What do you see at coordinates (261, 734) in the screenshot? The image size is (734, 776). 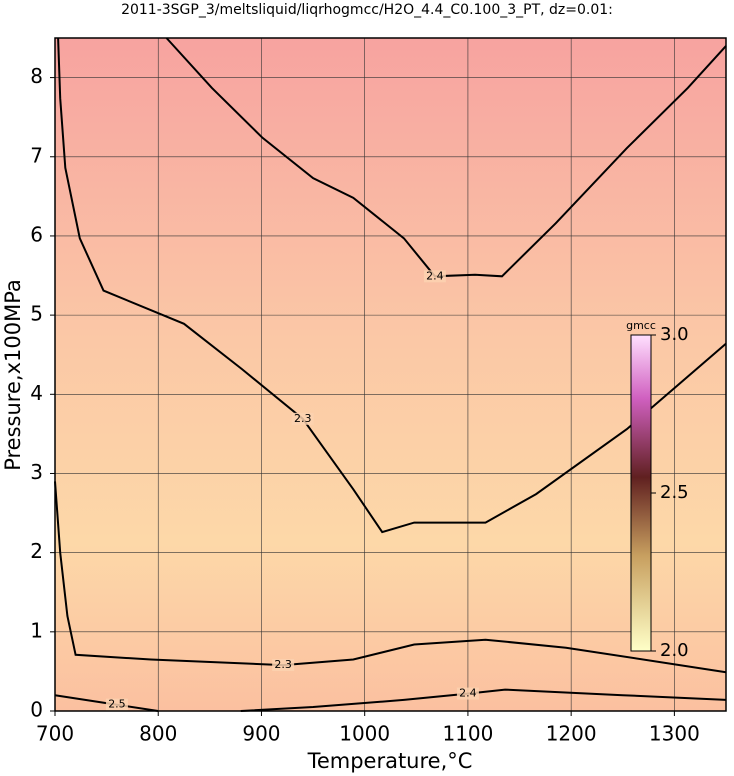 I see `x-tick-label: 900` at bounding box center [261, 734].